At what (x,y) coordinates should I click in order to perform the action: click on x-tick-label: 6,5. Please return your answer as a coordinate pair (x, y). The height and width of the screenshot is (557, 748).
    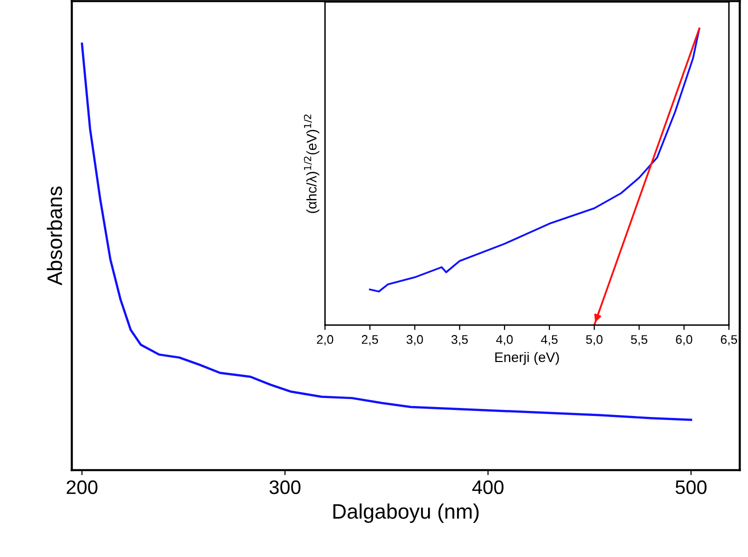
    Looking at the image, I should click on (729, 340).